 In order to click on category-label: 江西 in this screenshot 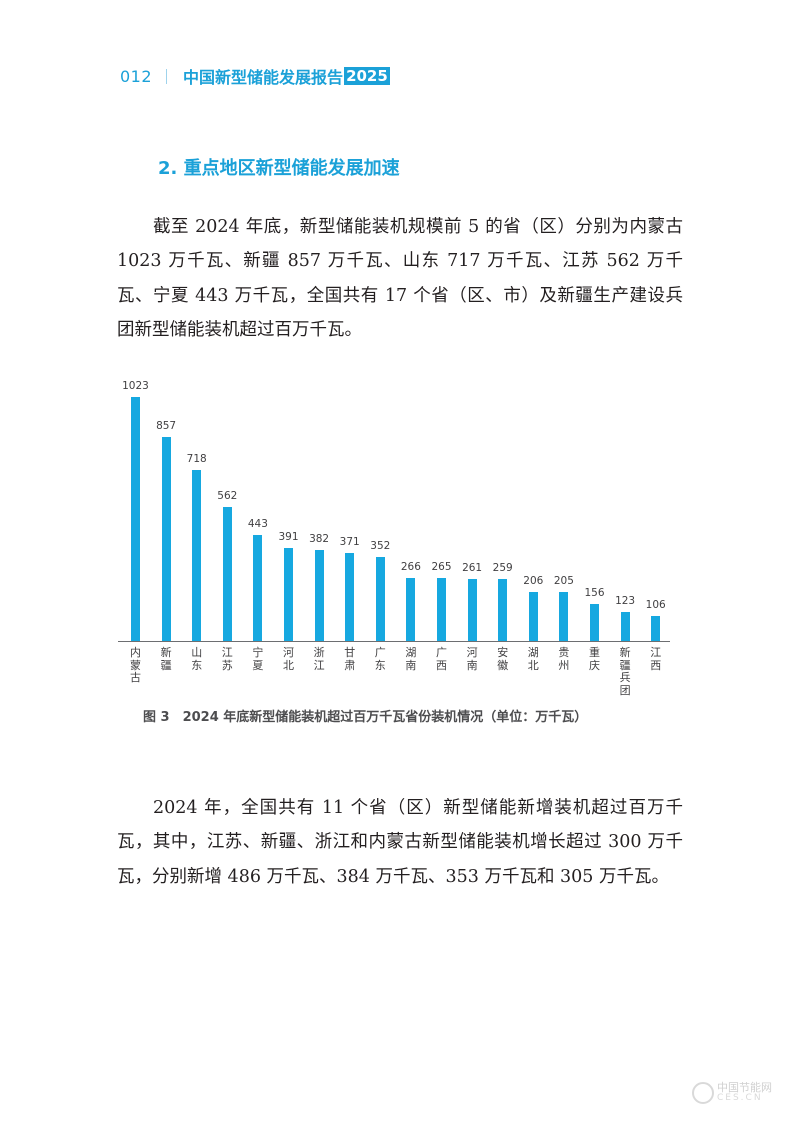, I will do `click(656, 659)`.